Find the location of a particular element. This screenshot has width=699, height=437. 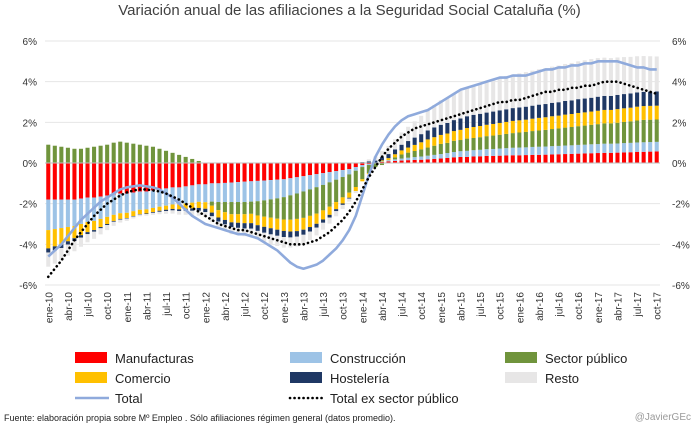

x-tick-label: jul-14 is located at coordinates (403, 305).